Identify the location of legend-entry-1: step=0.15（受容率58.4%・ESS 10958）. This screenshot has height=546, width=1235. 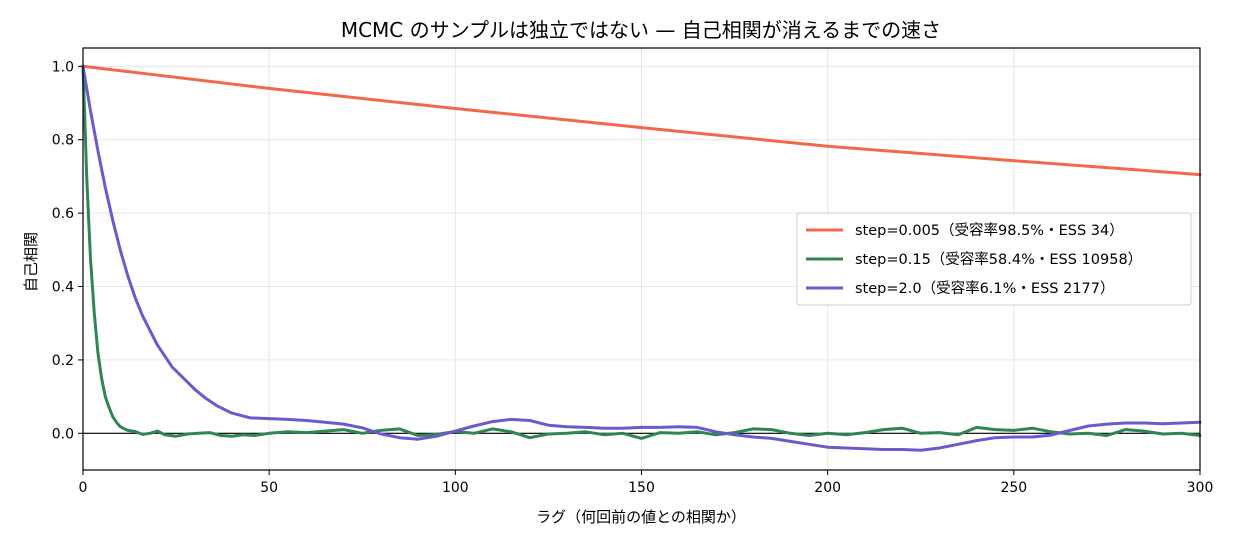
(998, 259).